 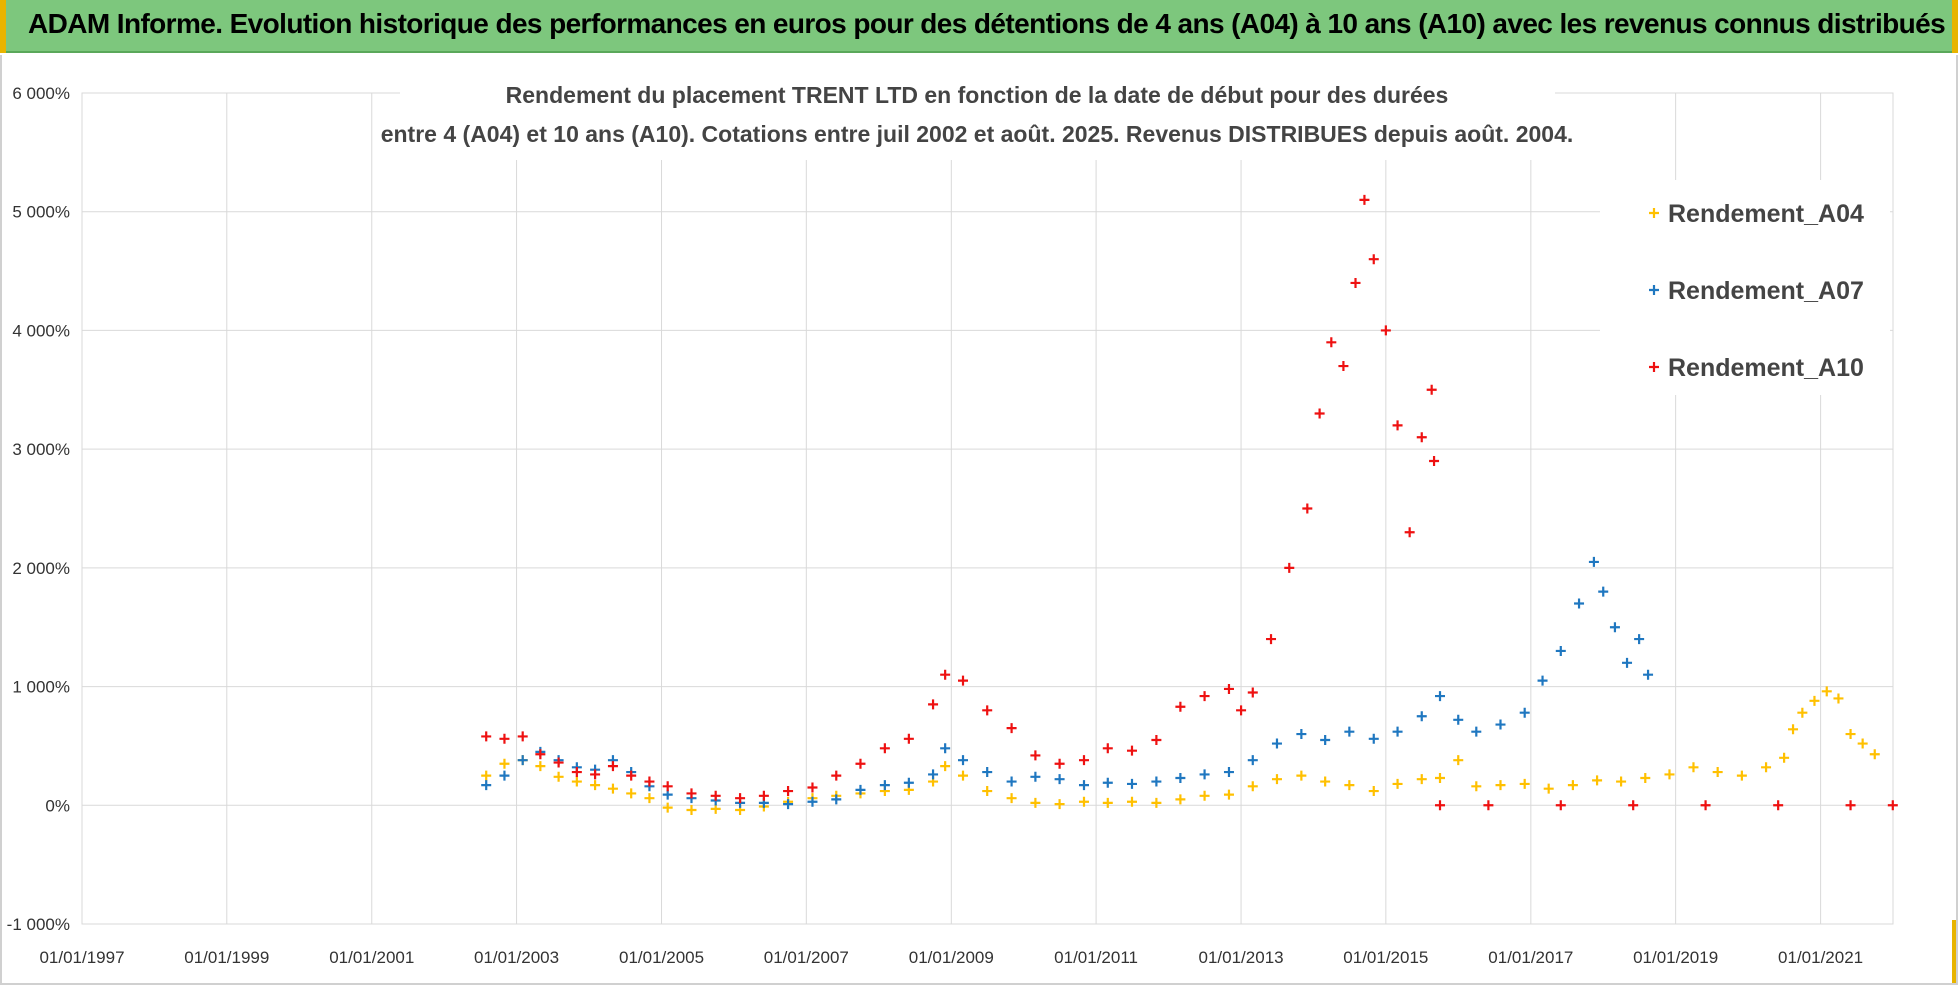 What do you see at coordinates (41, 93) in the screenshot?
I see `y-tick-label: 6 000%` at bounding box center [41, 93].